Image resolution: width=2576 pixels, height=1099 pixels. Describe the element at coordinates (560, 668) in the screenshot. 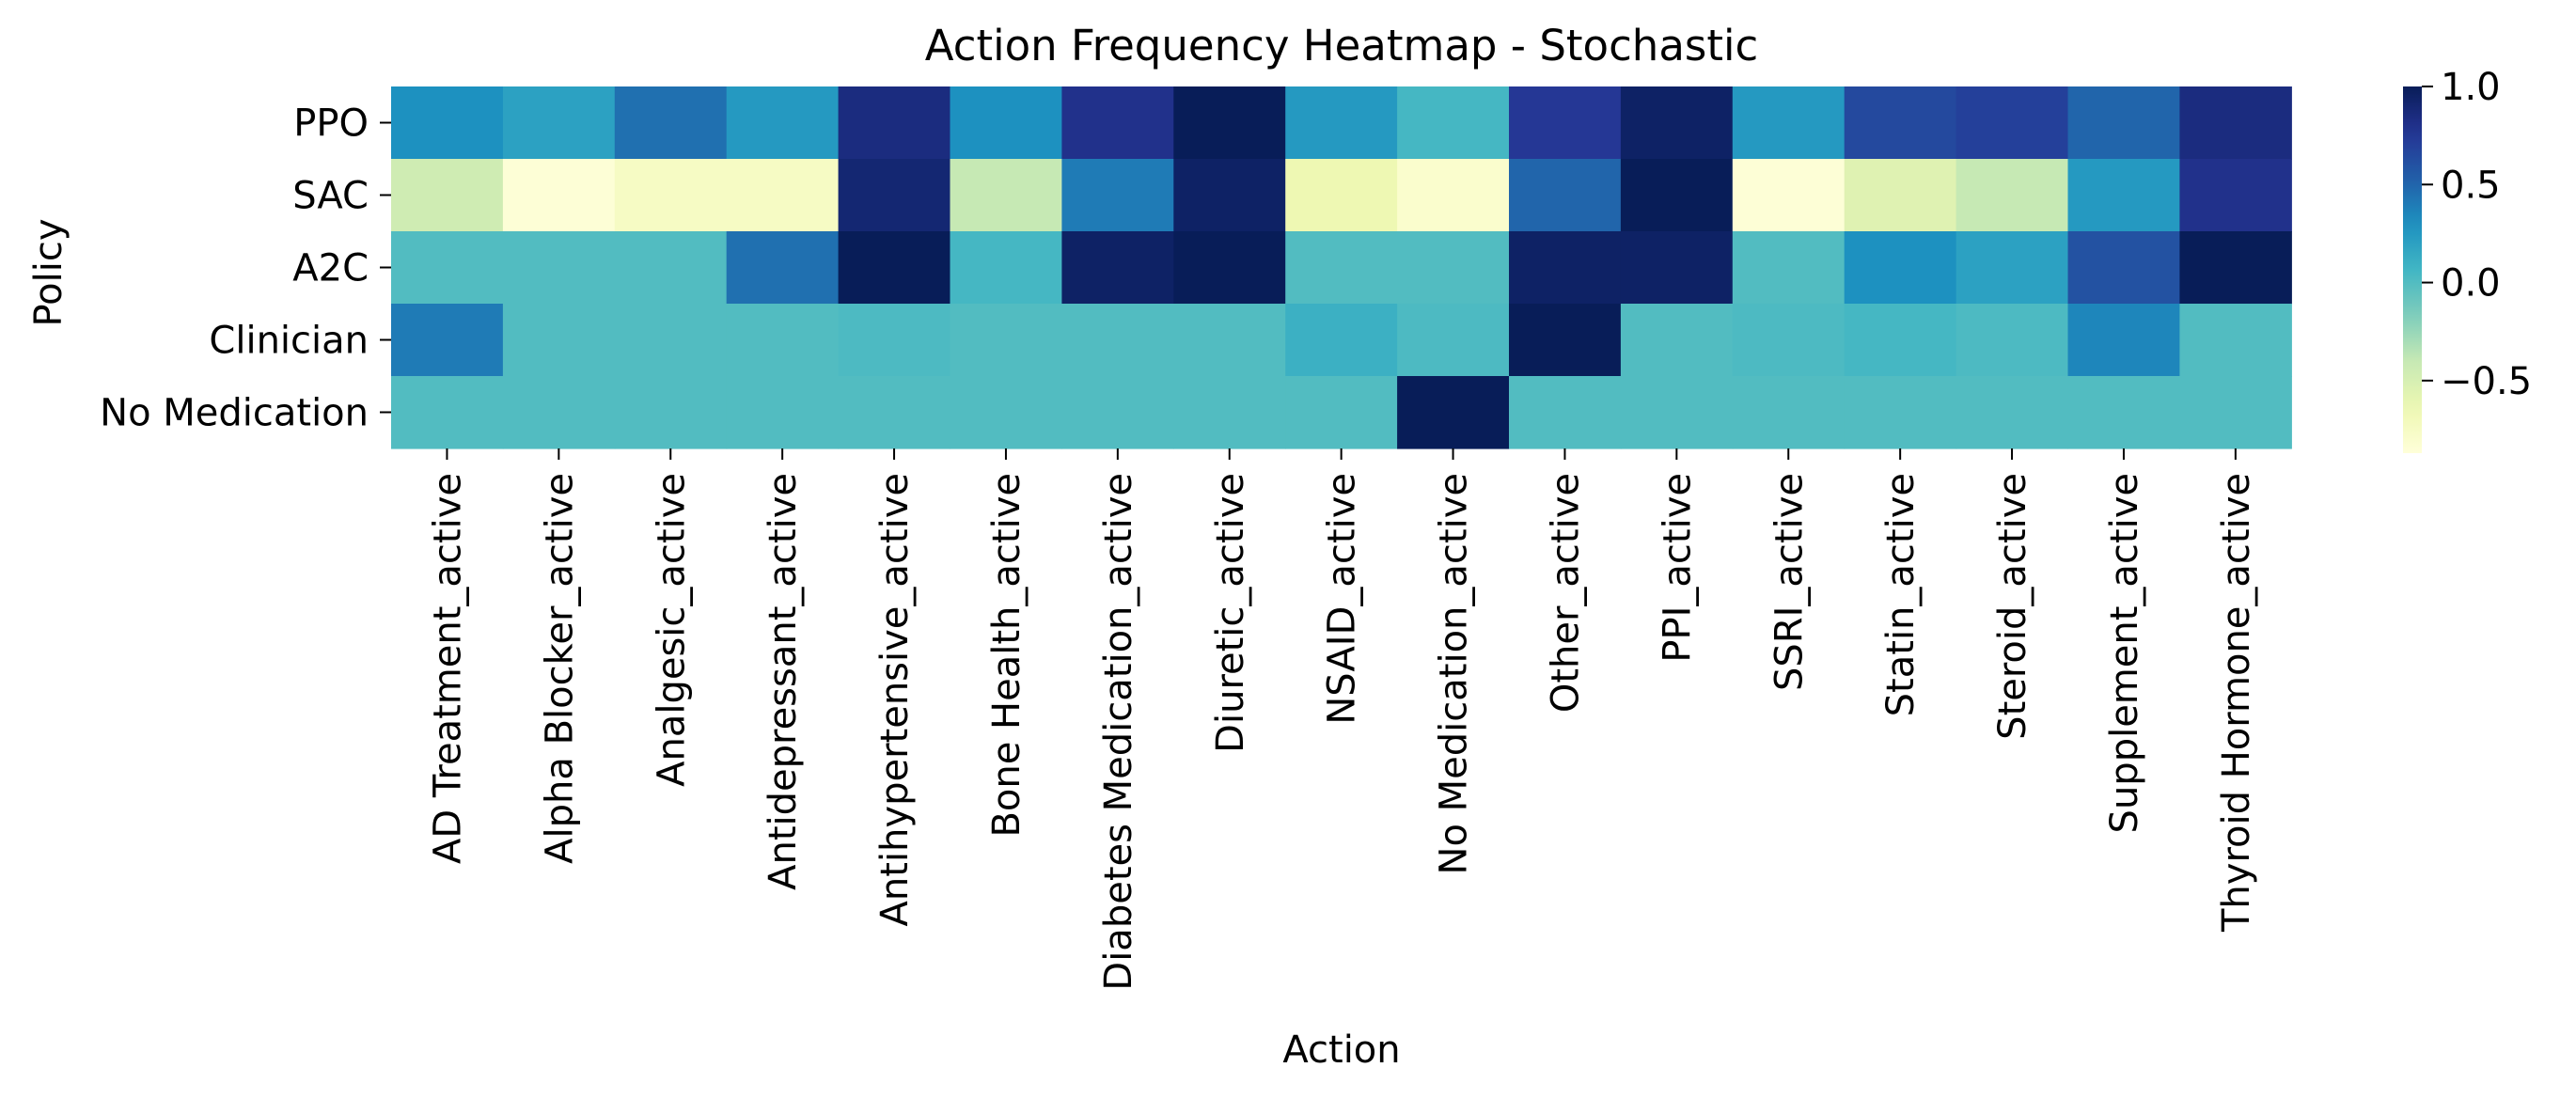

I see `column-label: Alpha Blocker_active` at that location.